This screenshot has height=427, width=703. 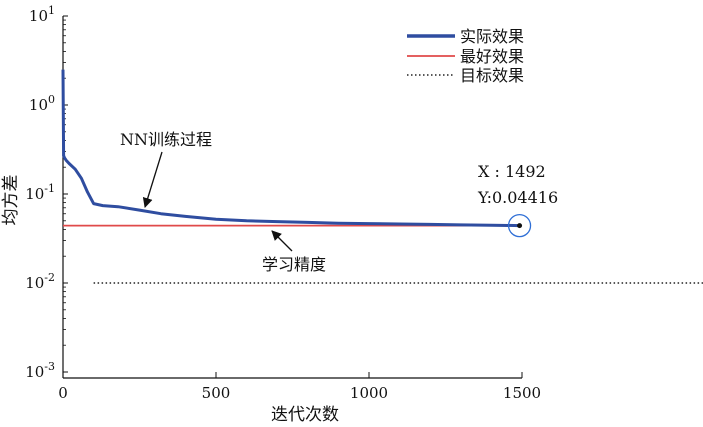 What do you see at coordinates (294, 264) in the screenshot?
I see `annotation-learning-accuracy: 学习精度` at bounding box center [294, 264].